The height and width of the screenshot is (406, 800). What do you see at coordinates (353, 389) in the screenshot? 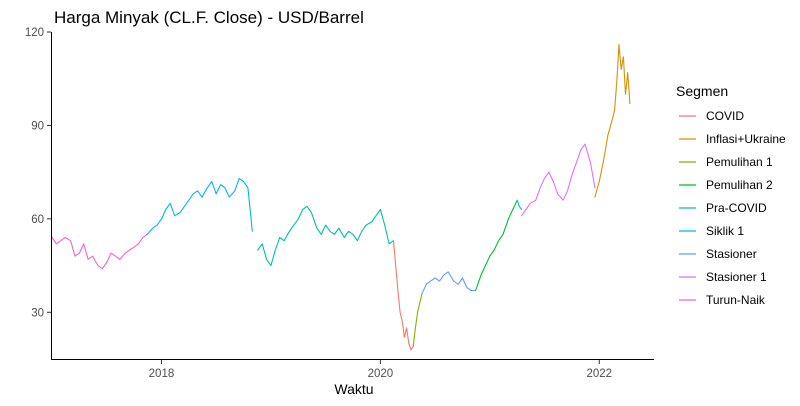
I see `x-axis-title: Waktu` at bounding box center [353, 389].